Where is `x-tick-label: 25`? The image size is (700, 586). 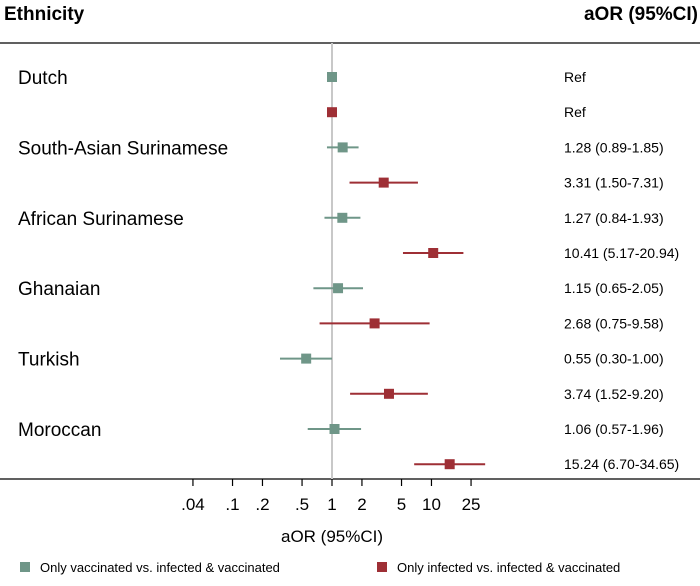
x-tick-label: 25 is located at coordinates (471, 504).